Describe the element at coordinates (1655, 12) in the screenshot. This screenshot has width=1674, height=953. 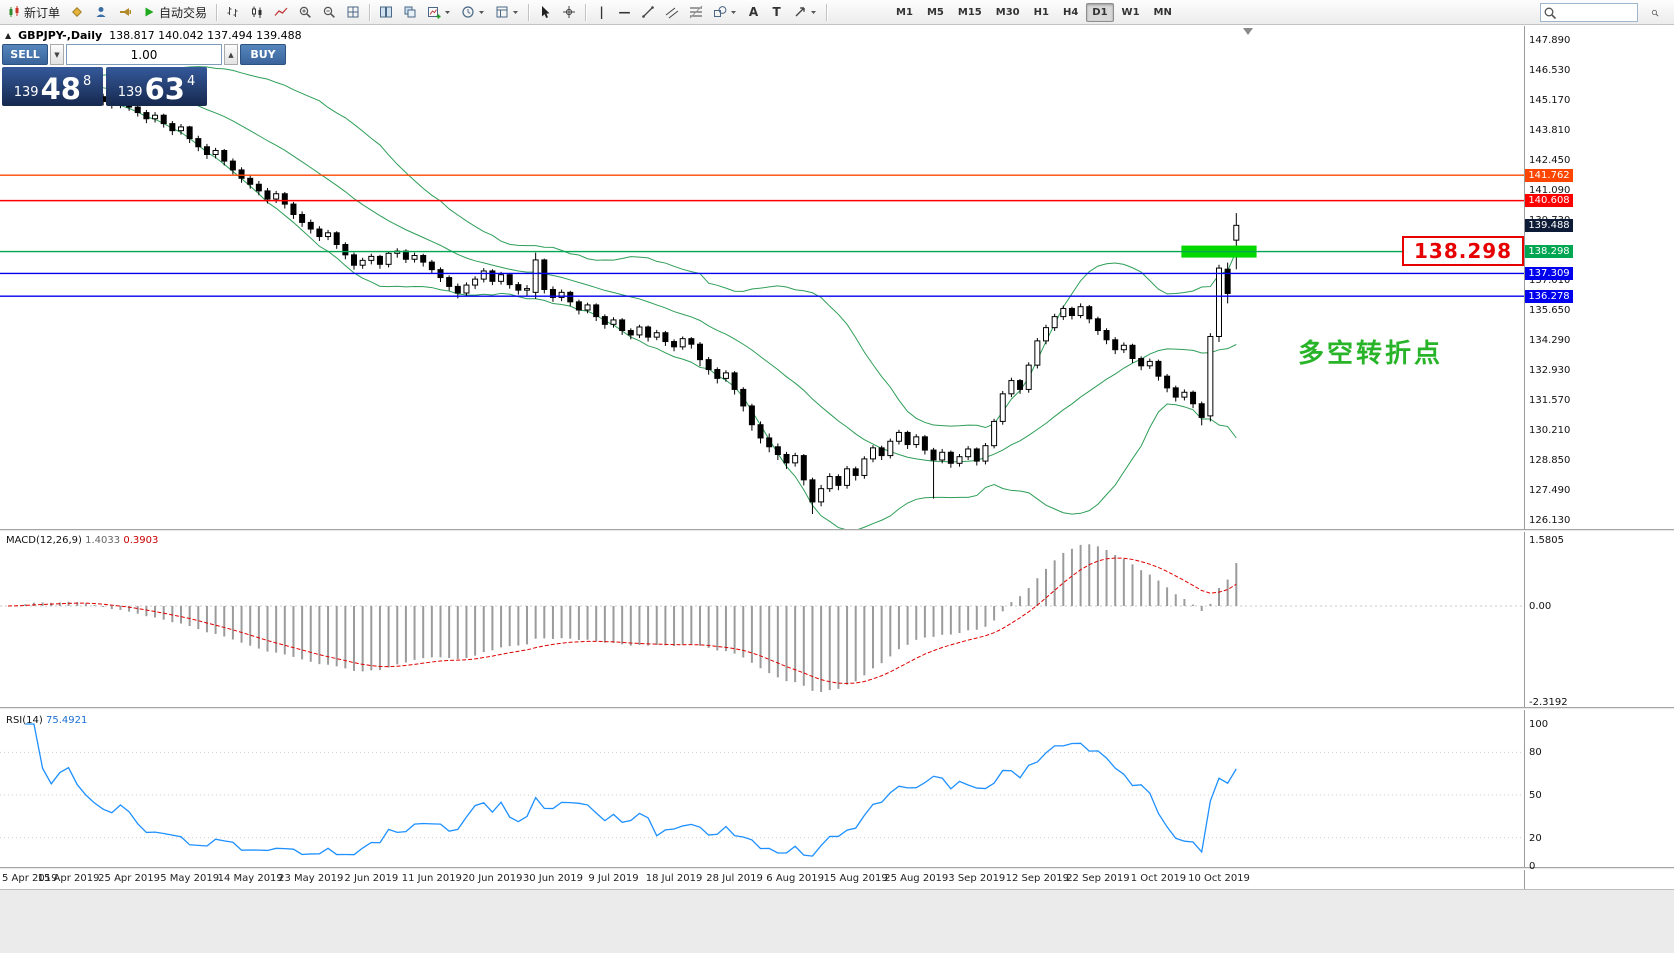
I see `symbol-search-button` at that location.